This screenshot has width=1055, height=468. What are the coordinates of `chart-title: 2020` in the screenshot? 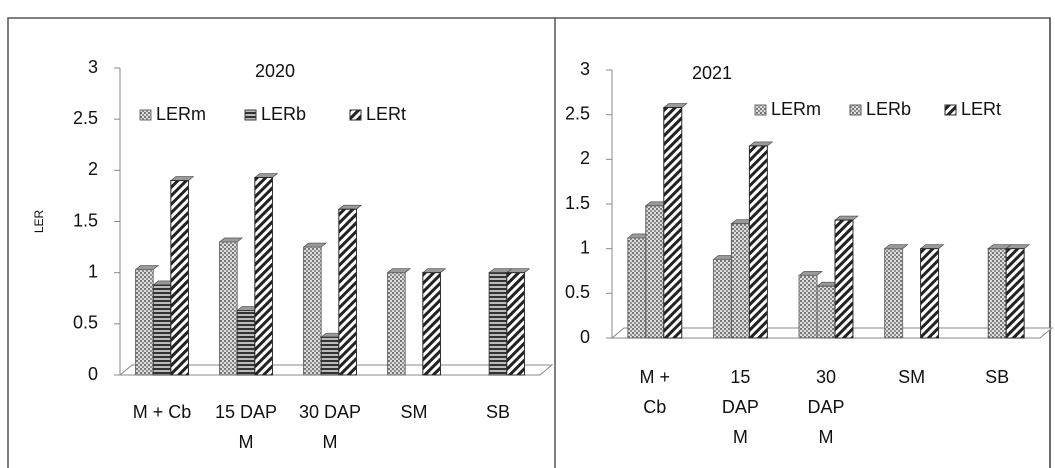 It's located at (275, 71).